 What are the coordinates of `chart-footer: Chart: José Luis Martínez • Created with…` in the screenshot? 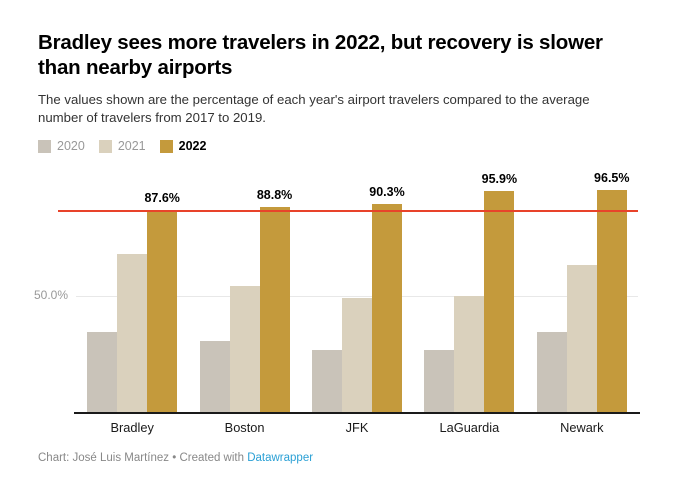 It's located at (175, 458).